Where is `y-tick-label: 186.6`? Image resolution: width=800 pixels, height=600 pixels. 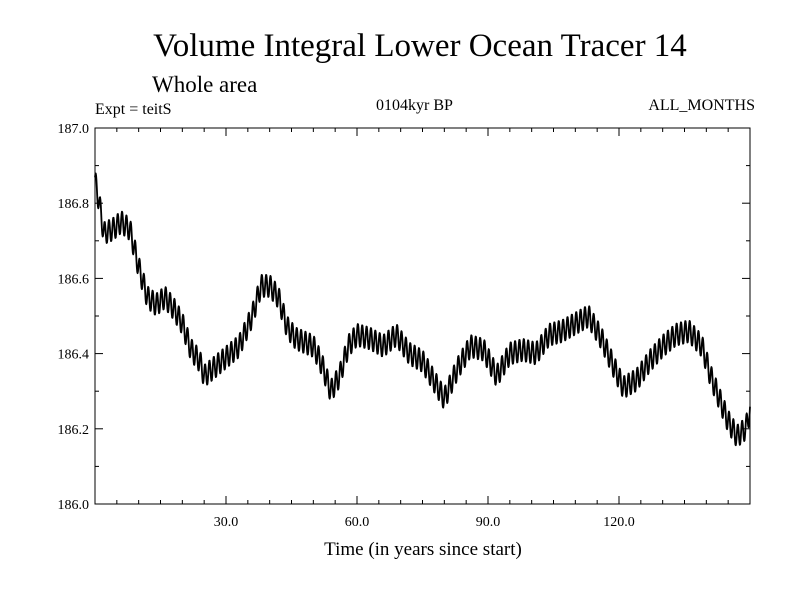
y-tick-label: 186.6 is located at coordinates (74, 279).